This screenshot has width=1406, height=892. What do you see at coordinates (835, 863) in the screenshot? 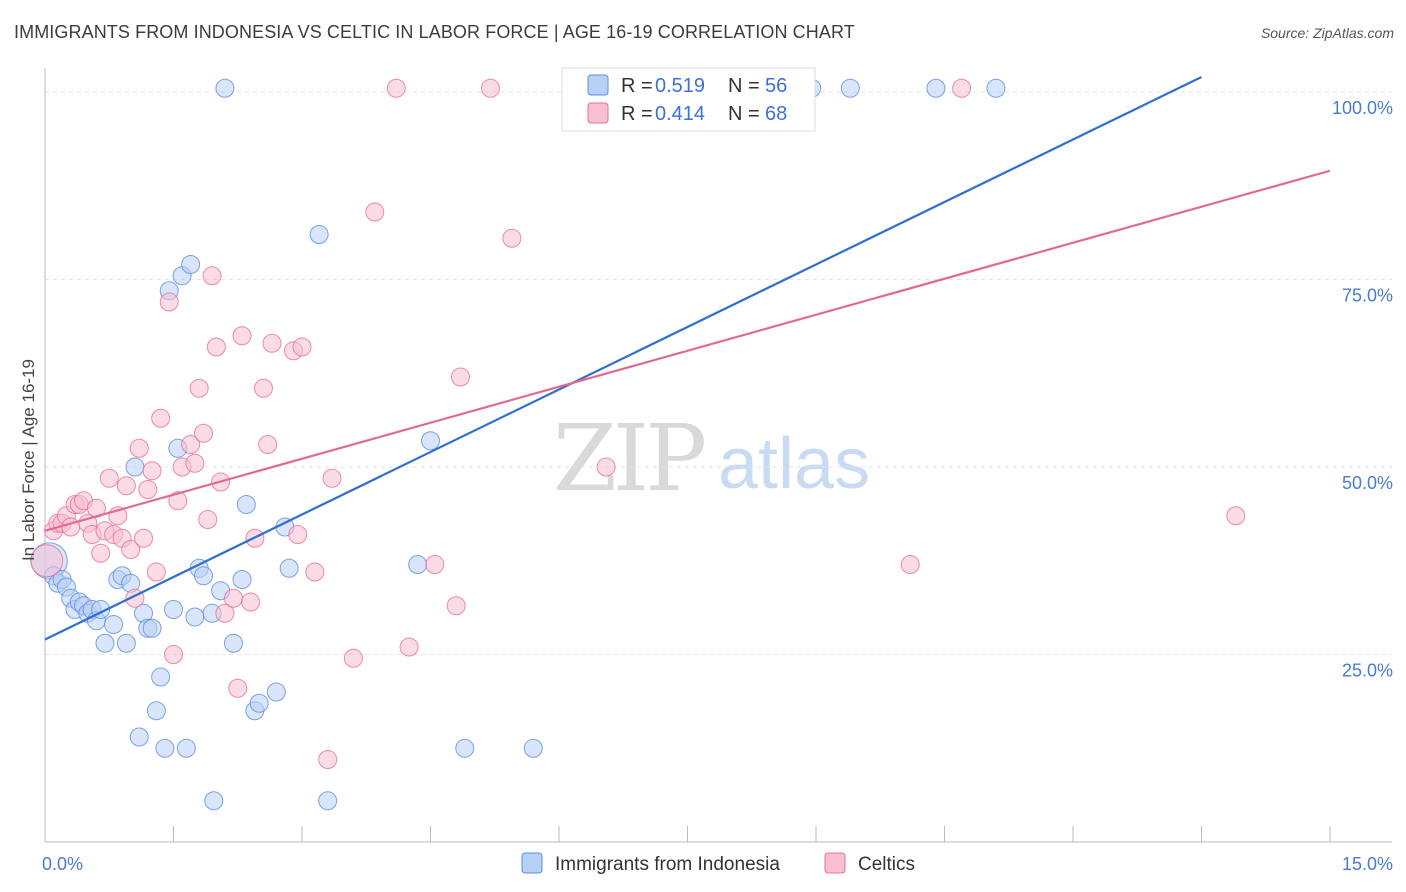
I see `bottom-legend-swatch-celtics` at bounding box center [835, 863].